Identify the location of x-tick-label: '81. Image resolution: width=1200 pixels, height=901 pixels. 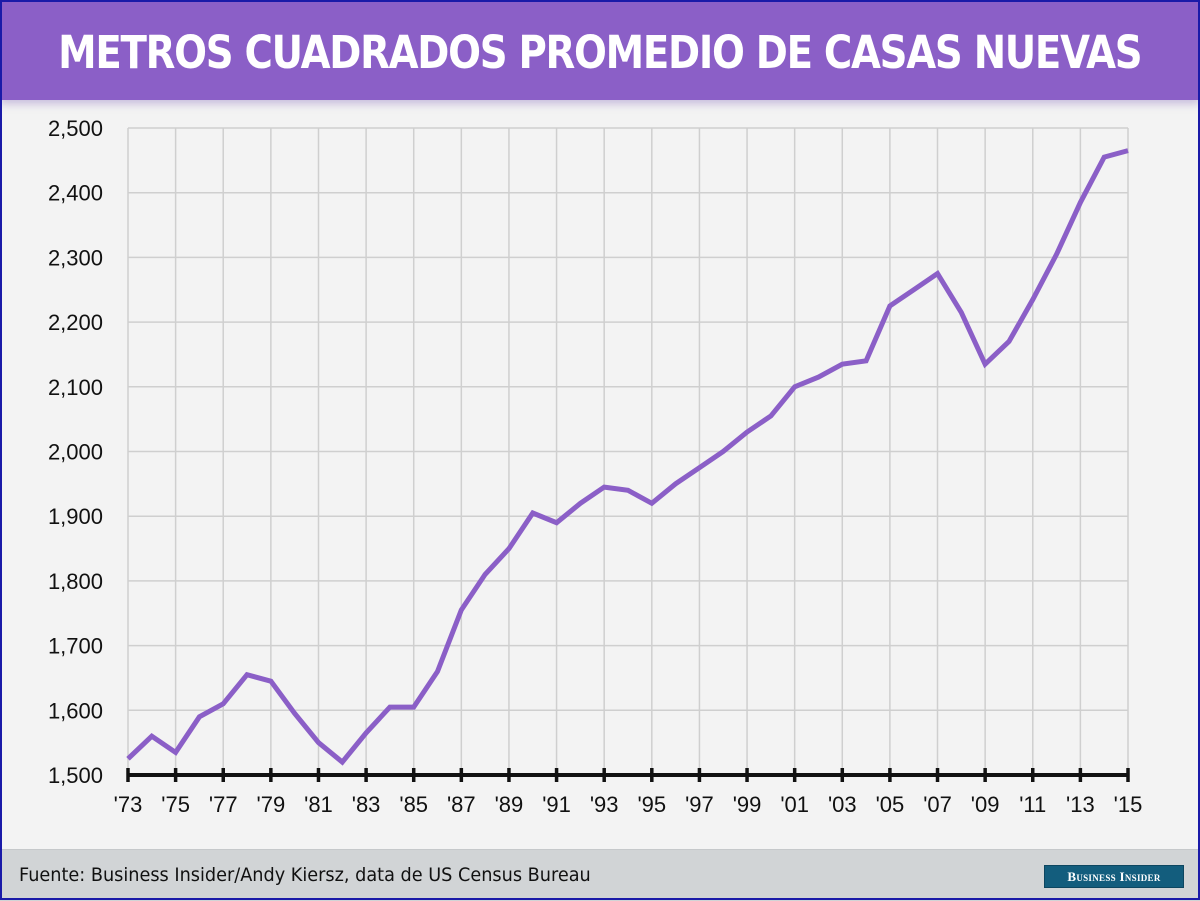
(318, 804).